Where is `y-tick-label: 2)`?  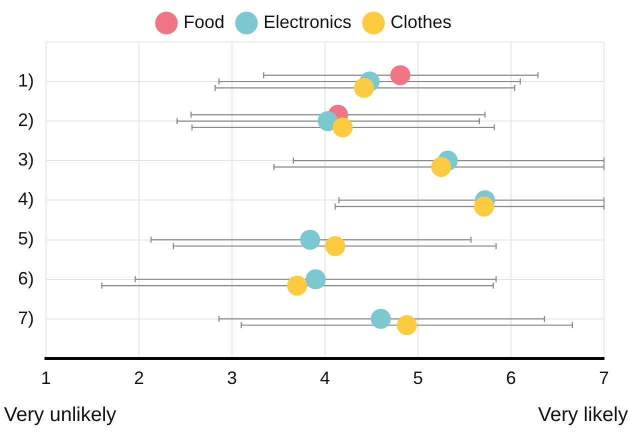 y-tick-label: 2) is located at coordinates (26, 120).